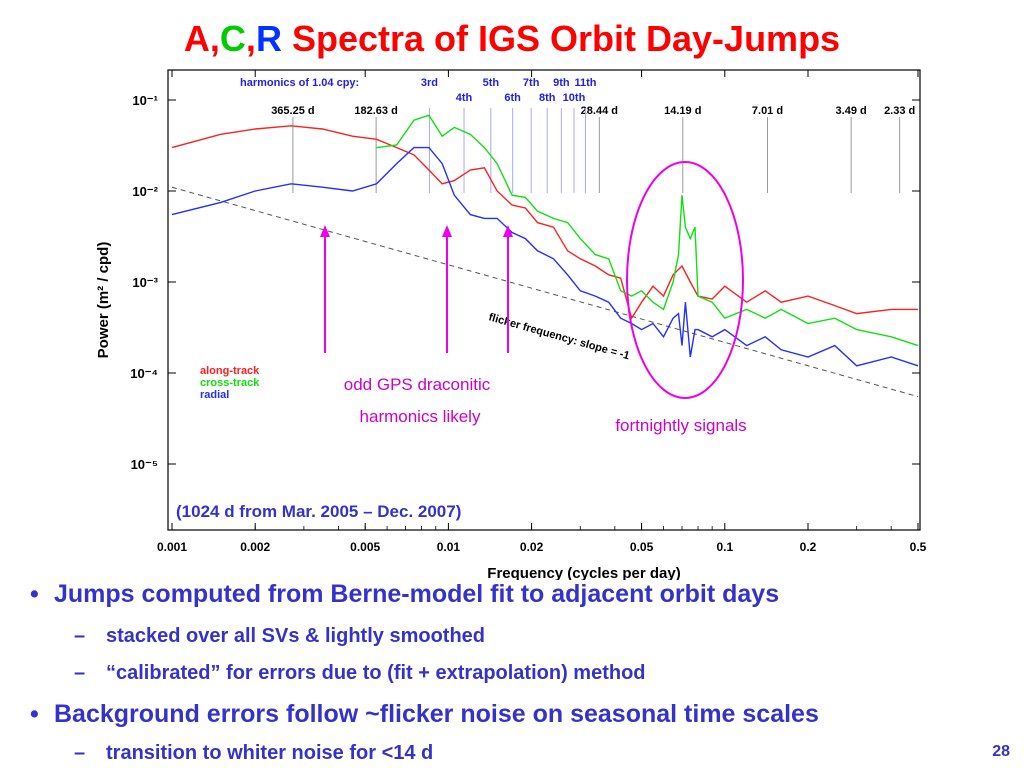 Image resolution: width=1024 pixels, height=768 pixels. What do you see at coordinates (464, 98) in the screenshot?
I see `harmonic-label: 4th` at bounding box center [464, 98].